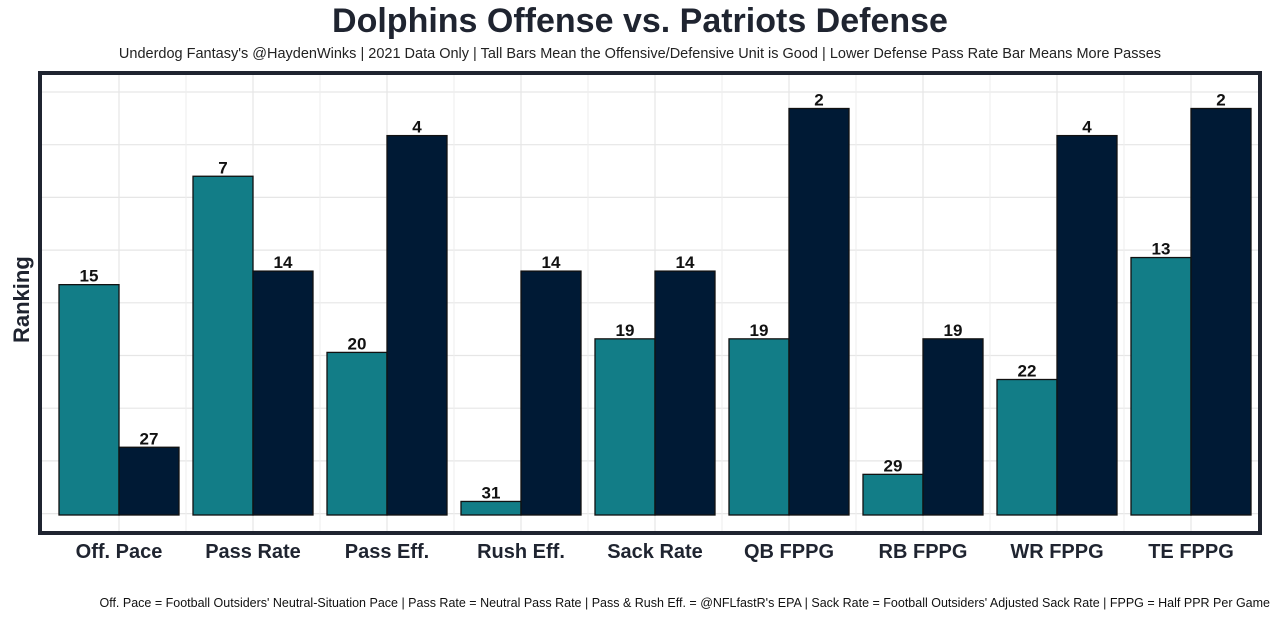 The image size is (1280, 618). Describe the element at coordinates (491, 492) in the screenshot. I see `data-label: 31` at that location.